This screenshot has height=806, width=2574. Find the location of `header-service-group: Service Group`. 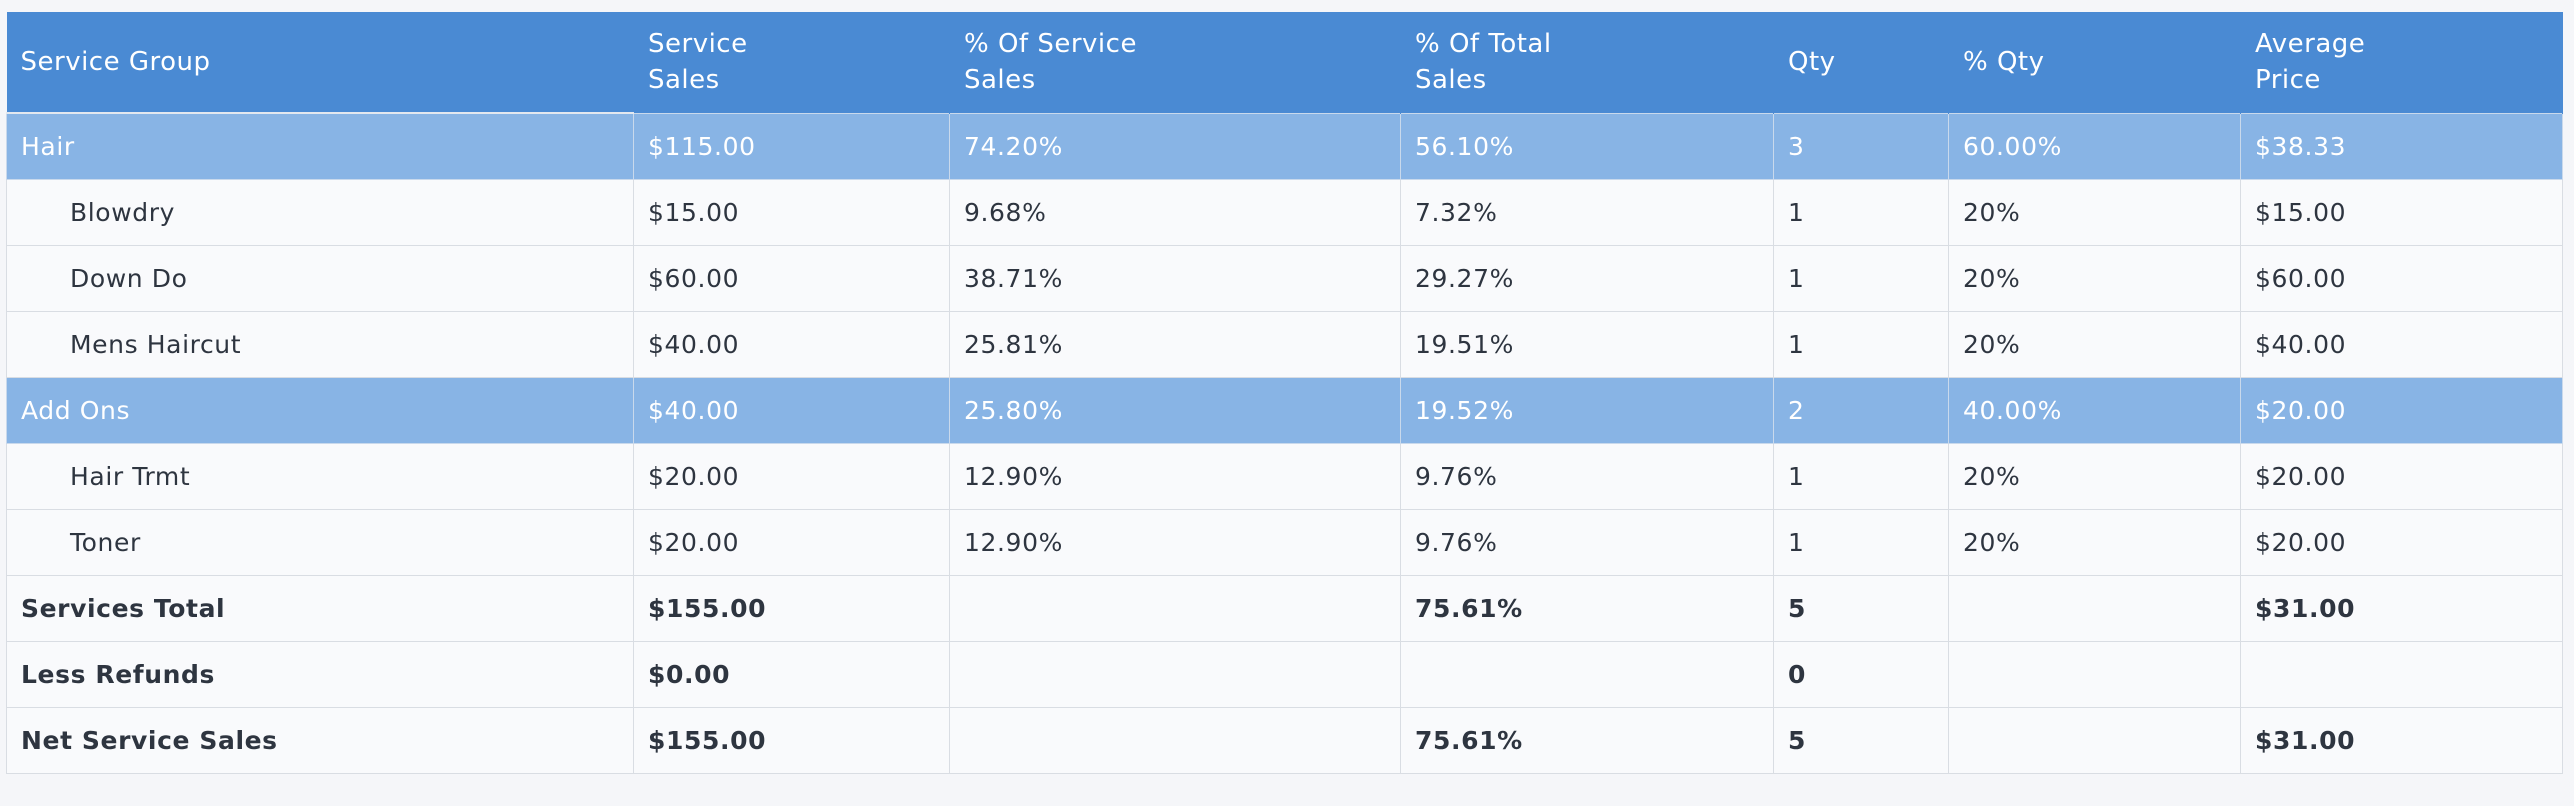

header-service-group: Service Group is located at coordinates (320, 63).